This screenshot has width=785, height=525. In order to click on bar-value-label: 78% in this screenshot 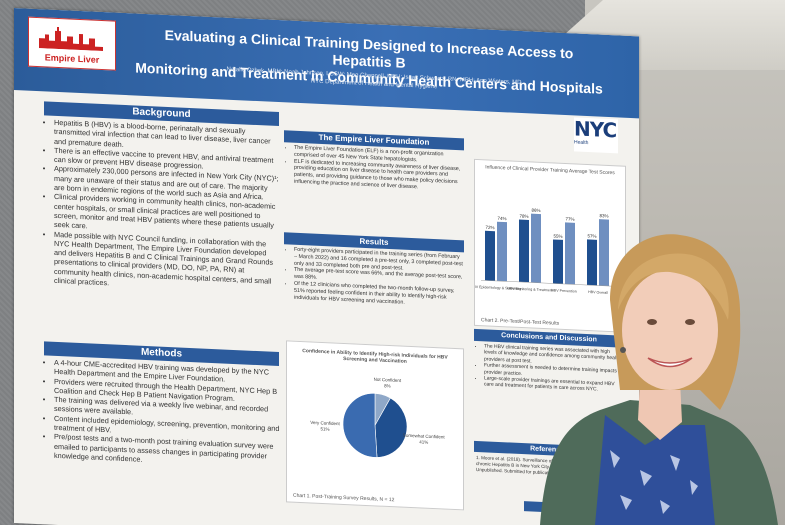, I will do `click(523, 216)`.